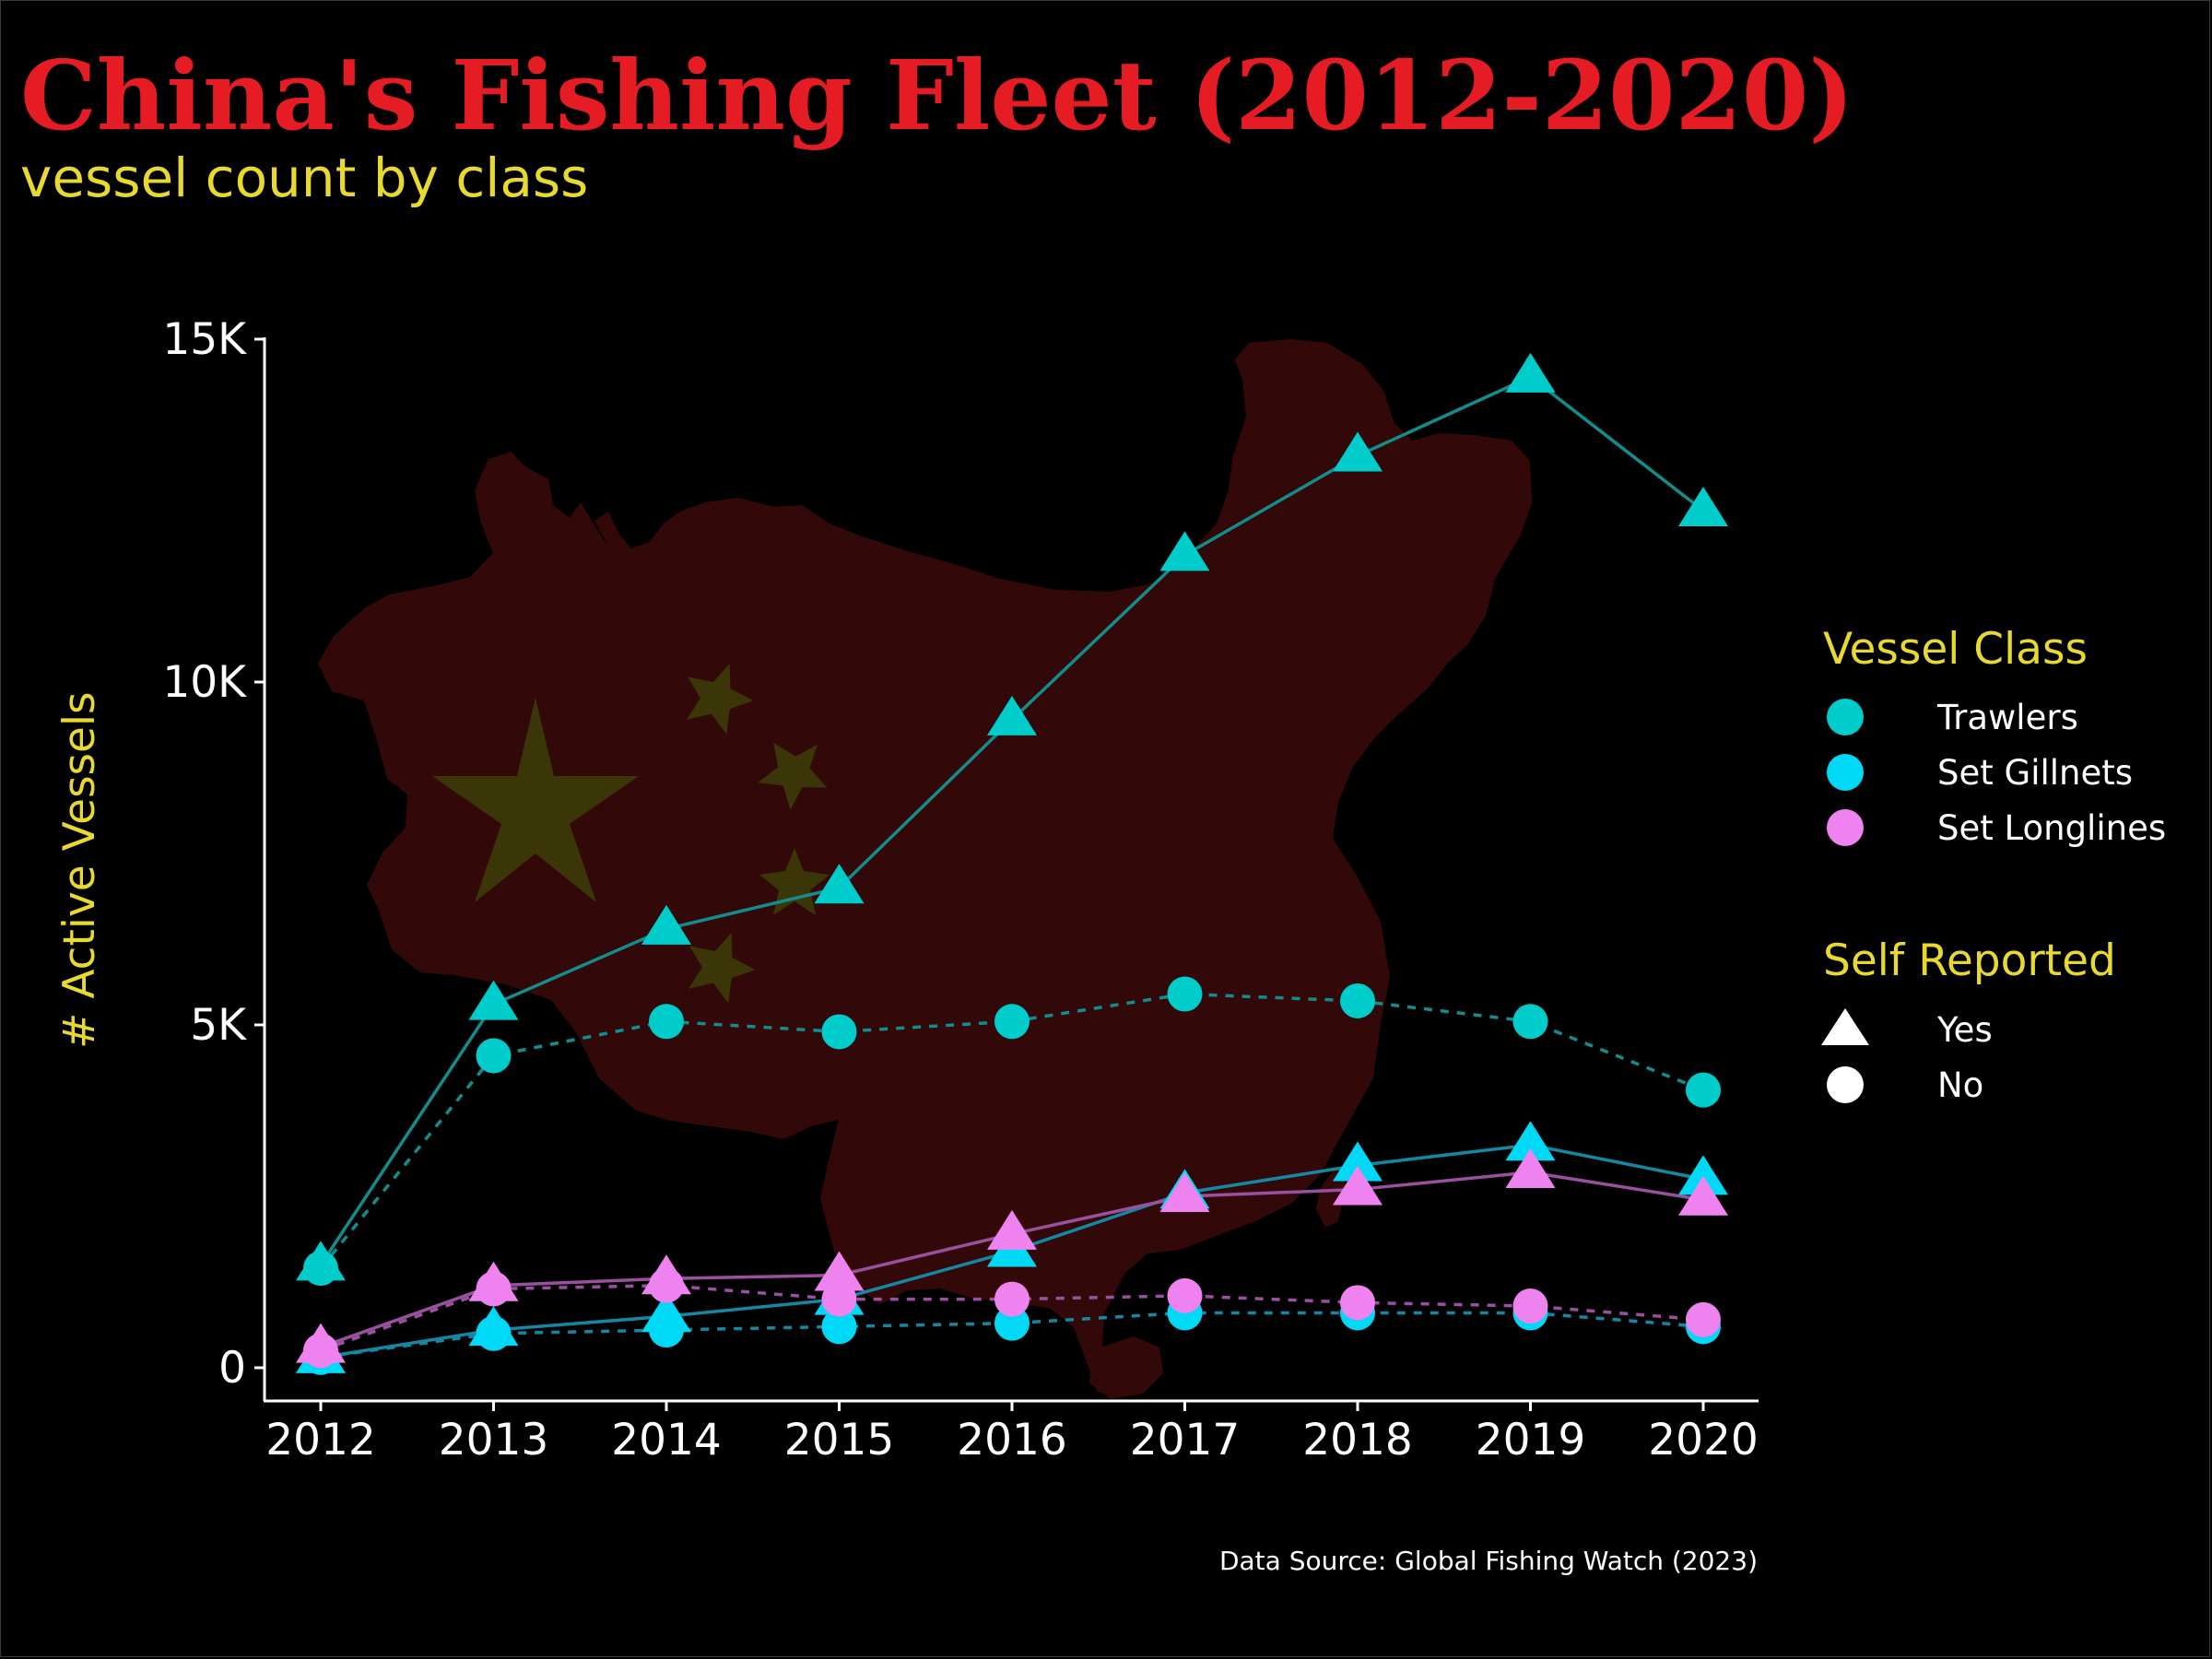 Image resolution: width=2212 pixels, height=1659 pixels. I want to click on data-source-caption: Data Source: Global Fishing Watch (2023), so click(1488, 1561).